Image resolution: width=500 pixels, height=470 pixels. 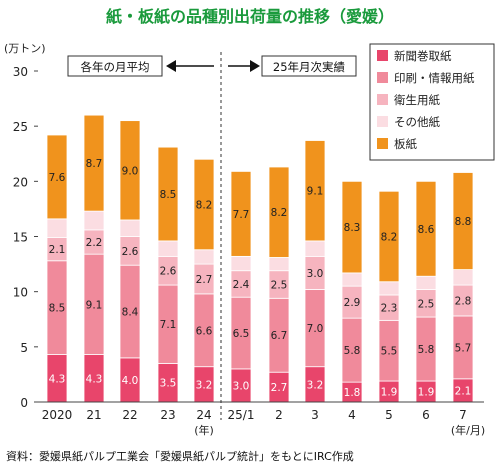 I want to click on x-tick-label: 4, so click(x=352, y=415).